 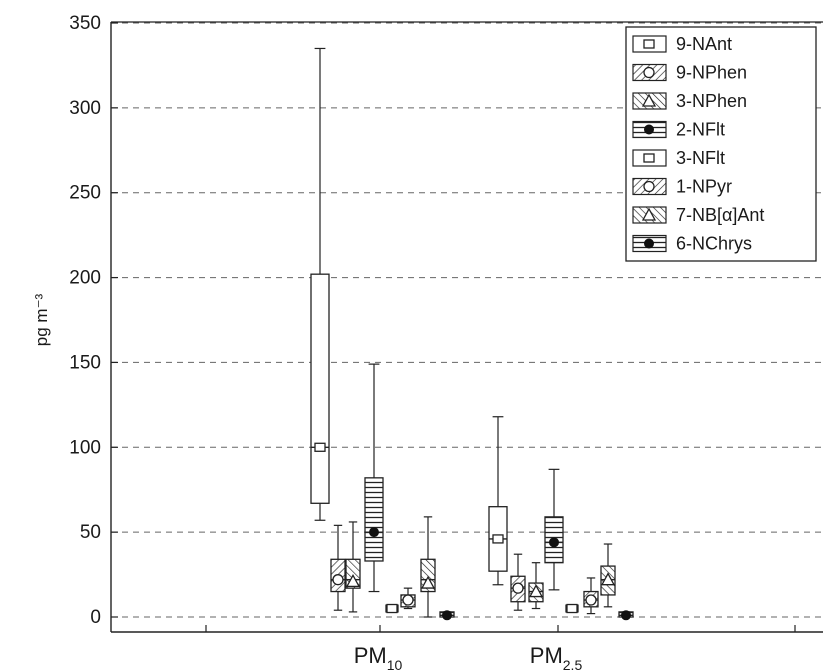 I want to click on y-axis-label: pg m⁻³, so click(x=41, y=319).